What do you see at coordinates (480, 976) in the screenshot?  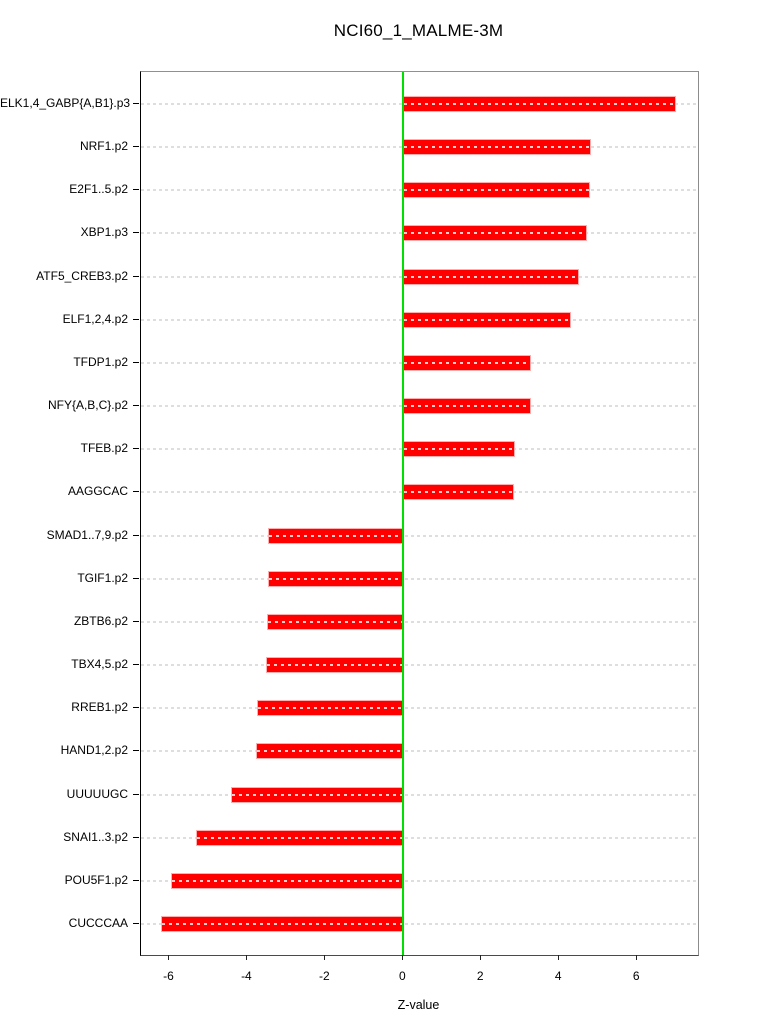 I see `x-tick-label: 2` at bounding box center [480, 976].